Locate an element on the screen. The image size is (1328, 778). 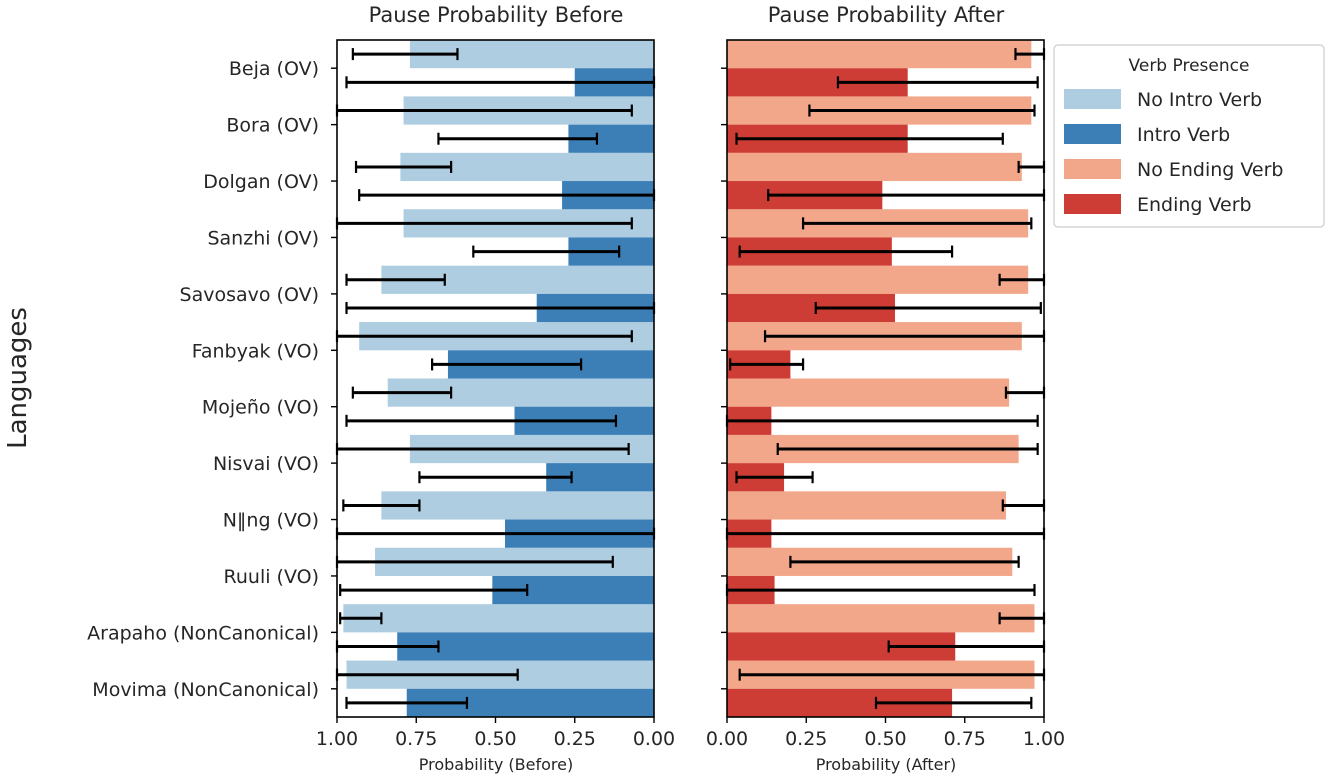
y-category-label: Bora (OV) is located at coordinates (272, 126).